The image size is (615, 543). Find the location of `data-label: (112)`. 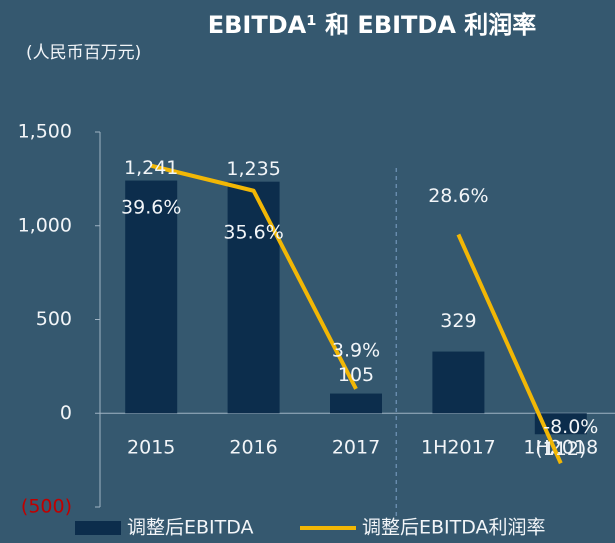

data-label: (112) is located at coordinates (560, 449).